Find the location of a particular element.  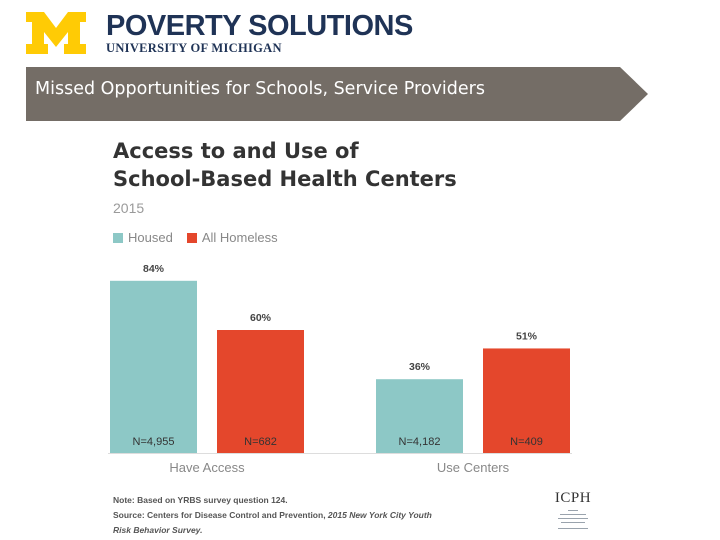

category-label-use-centers: Use Centers is located at coordinates (473, 467).